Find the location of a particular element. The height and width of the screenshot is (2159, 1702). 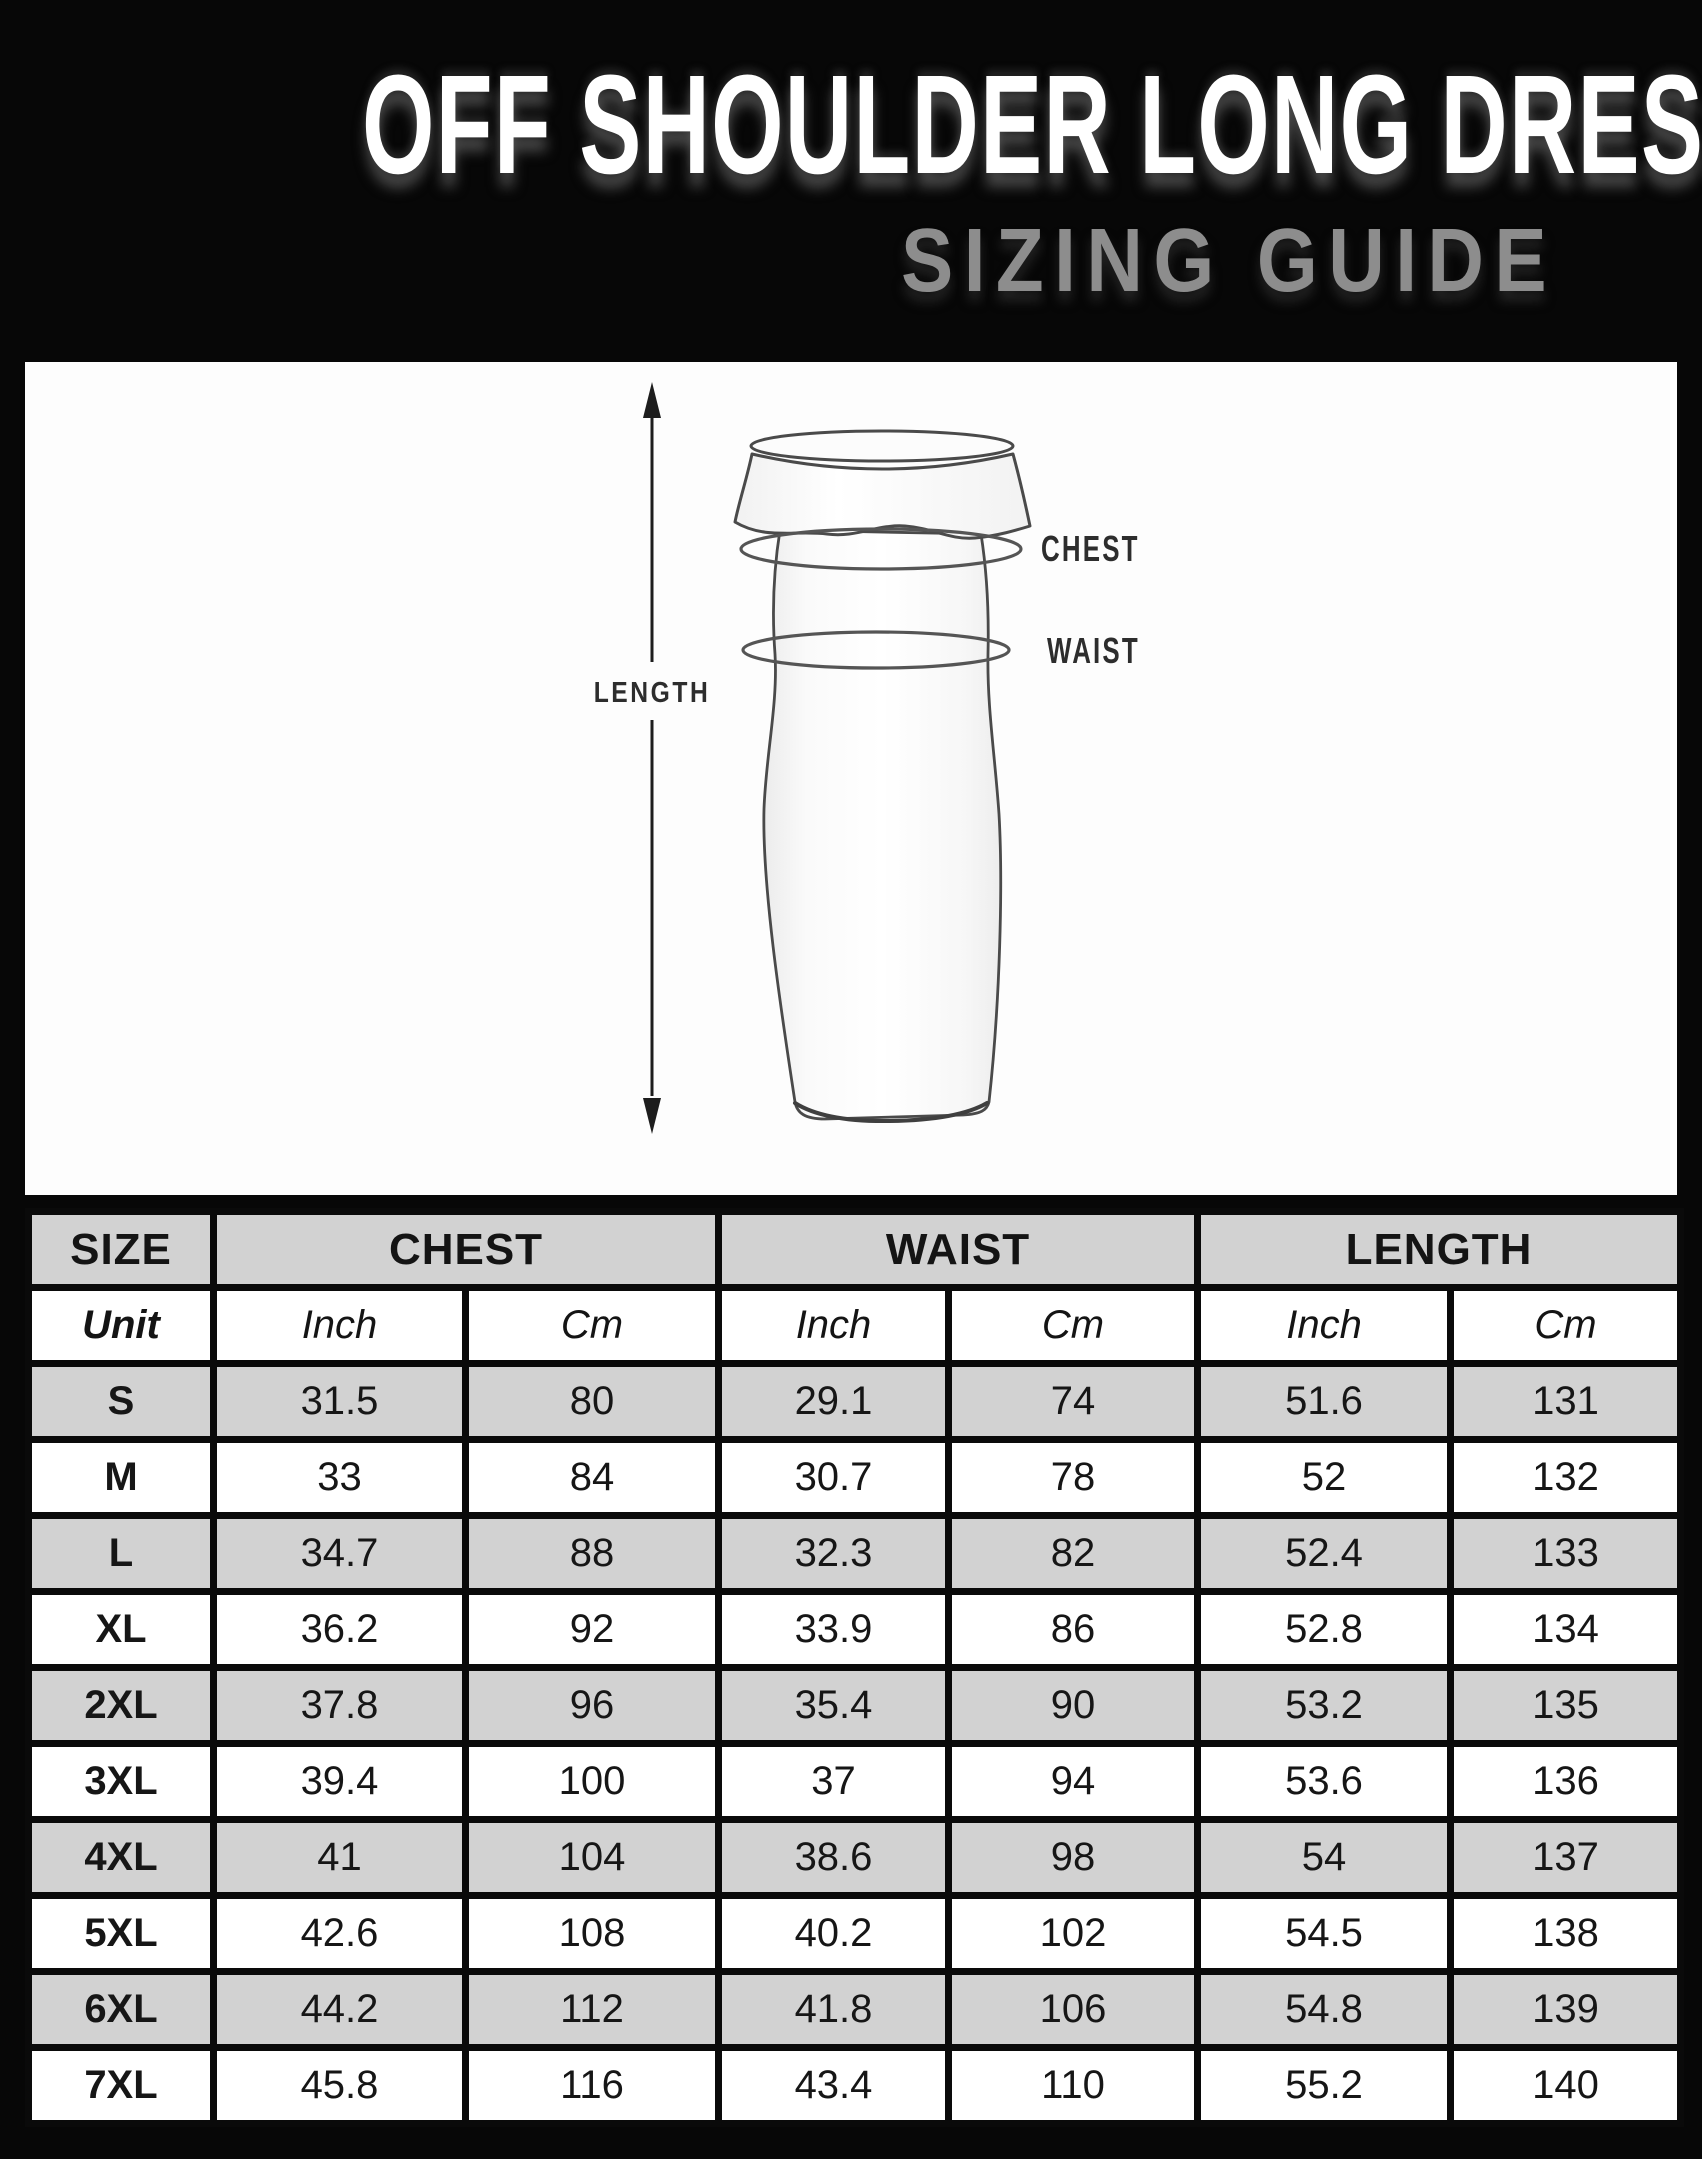

value-cell: 44.2 is located at coordinates (339, 2009).